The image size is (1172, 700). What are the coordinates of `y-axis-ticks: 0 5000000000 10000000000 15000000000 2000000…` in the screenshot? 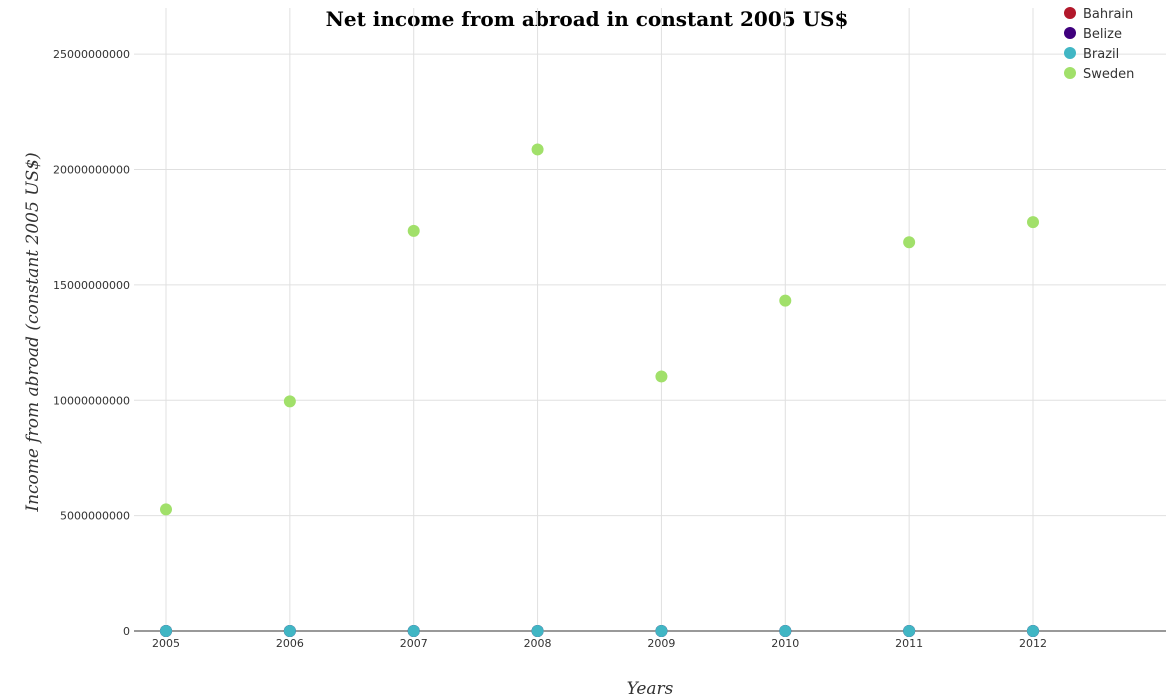 It's located at (91, 343).